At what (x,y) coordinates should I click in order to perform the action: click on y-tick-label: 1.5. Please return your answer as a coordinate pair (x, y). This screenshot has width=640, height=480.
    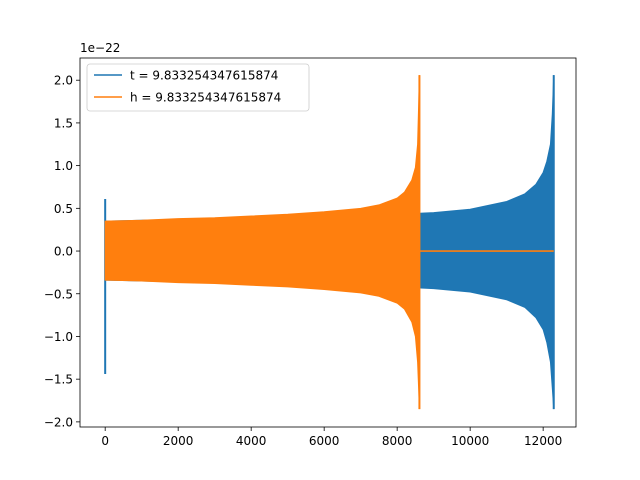
    Looking at the image, I should click on (63, 123).